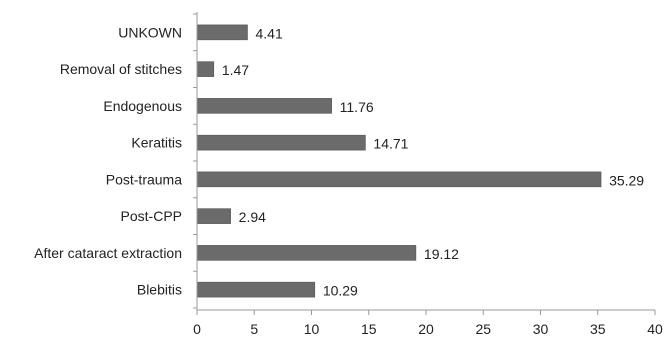 The image size is (668, 345). What do you see at coordinates (399, 179) in the screenshot?
I see `bar-post-trauma` at bounding box center [399, 179].